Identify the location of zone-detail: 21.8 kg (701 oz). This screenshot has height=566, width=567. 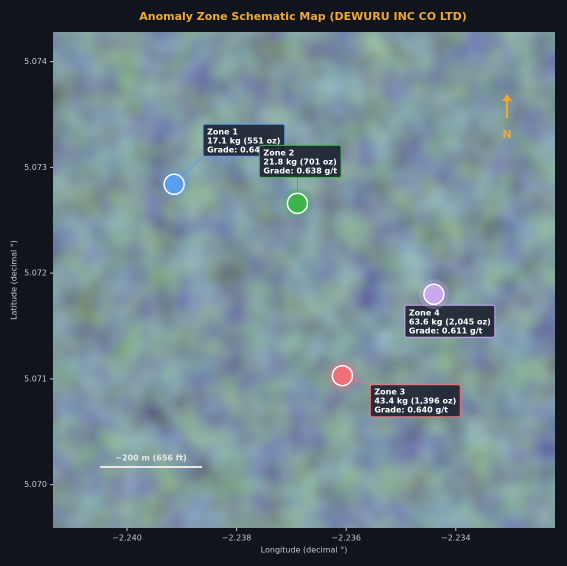
(299, 161).